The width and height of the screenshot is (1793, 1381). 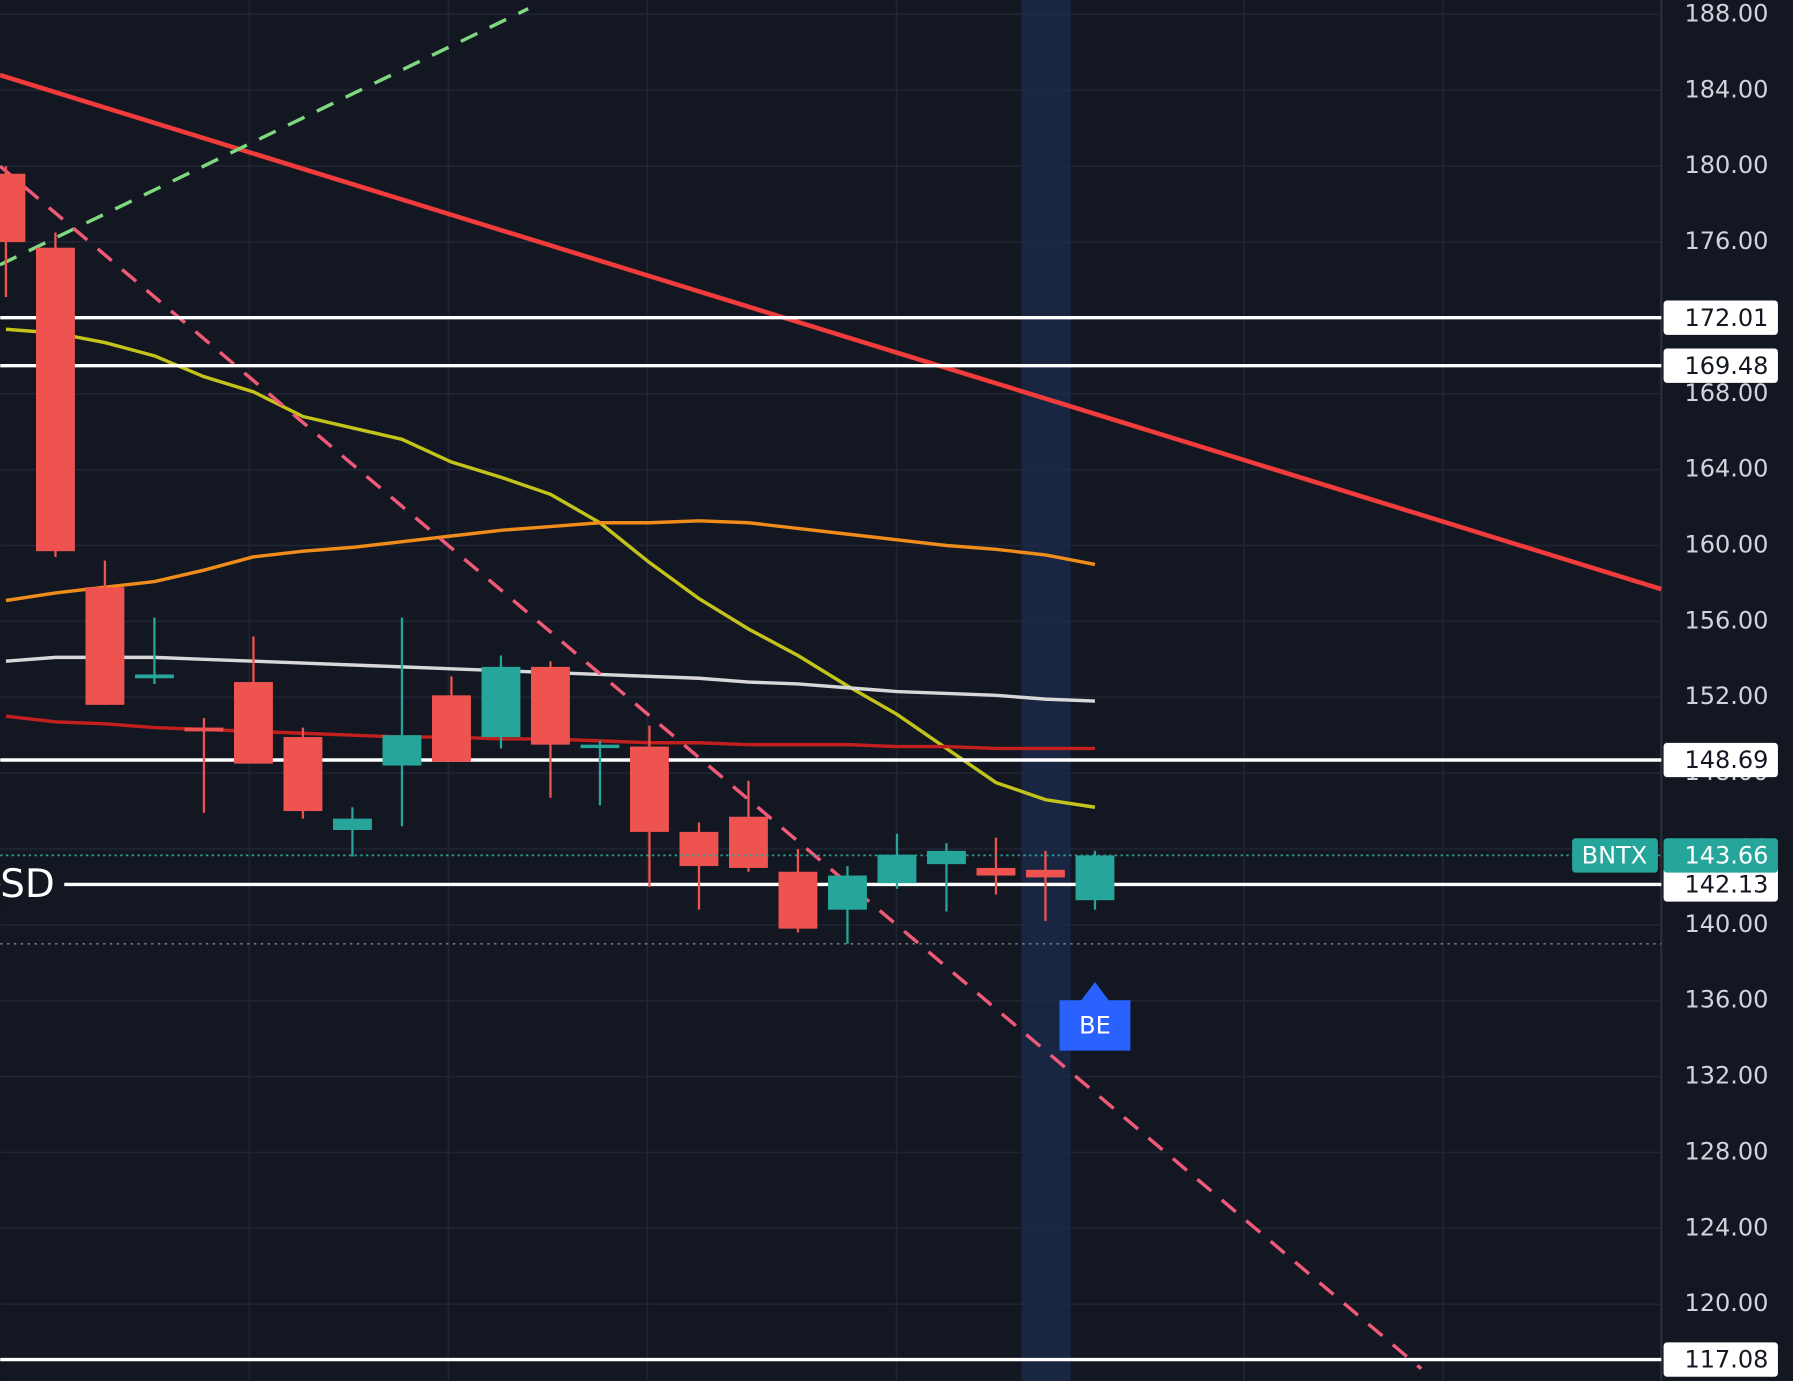 I want to click on y-tick-label: 136.00, so click(x=1726, y=1000).